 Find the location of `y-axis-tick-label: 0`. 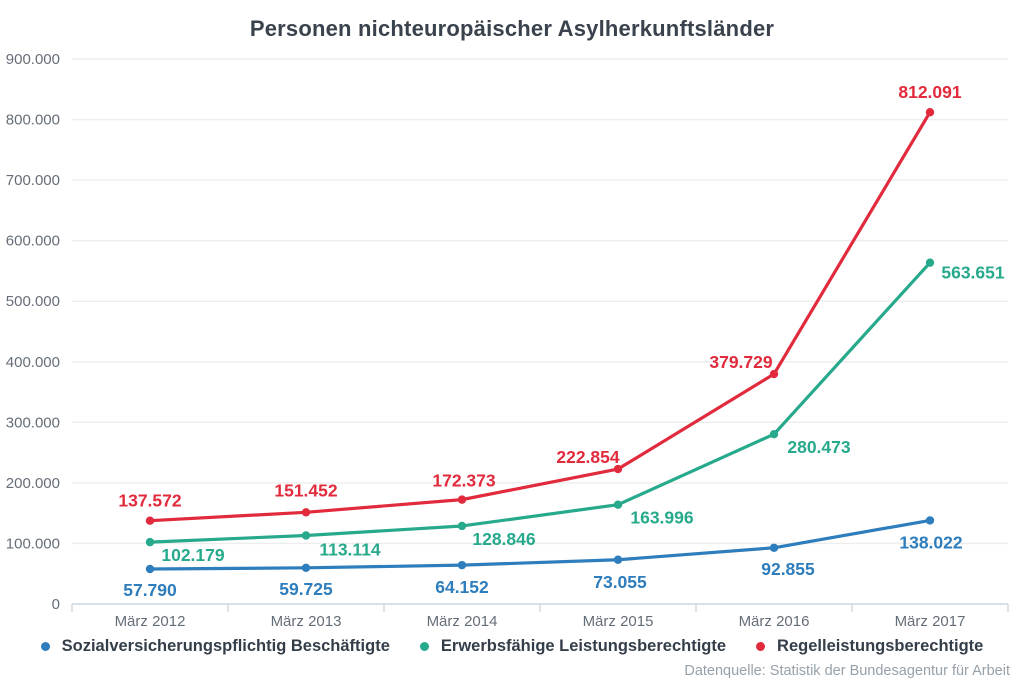

y-axis-tick-label: 0 is located at coordinates (56, 604).